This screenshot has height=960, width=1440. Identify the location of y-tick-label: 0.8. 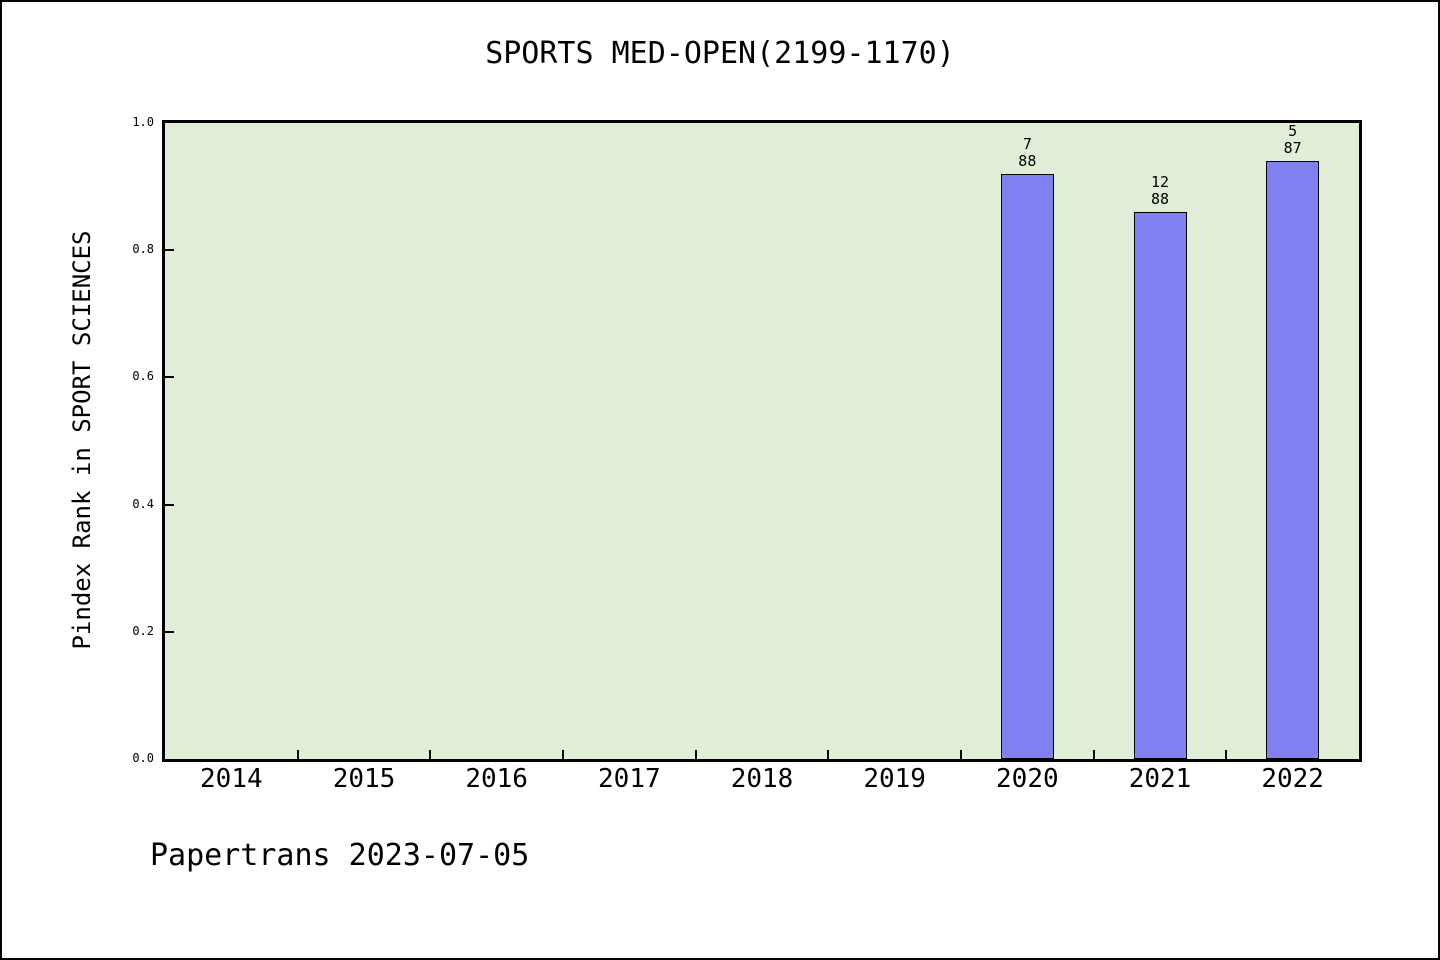
(143, 249).